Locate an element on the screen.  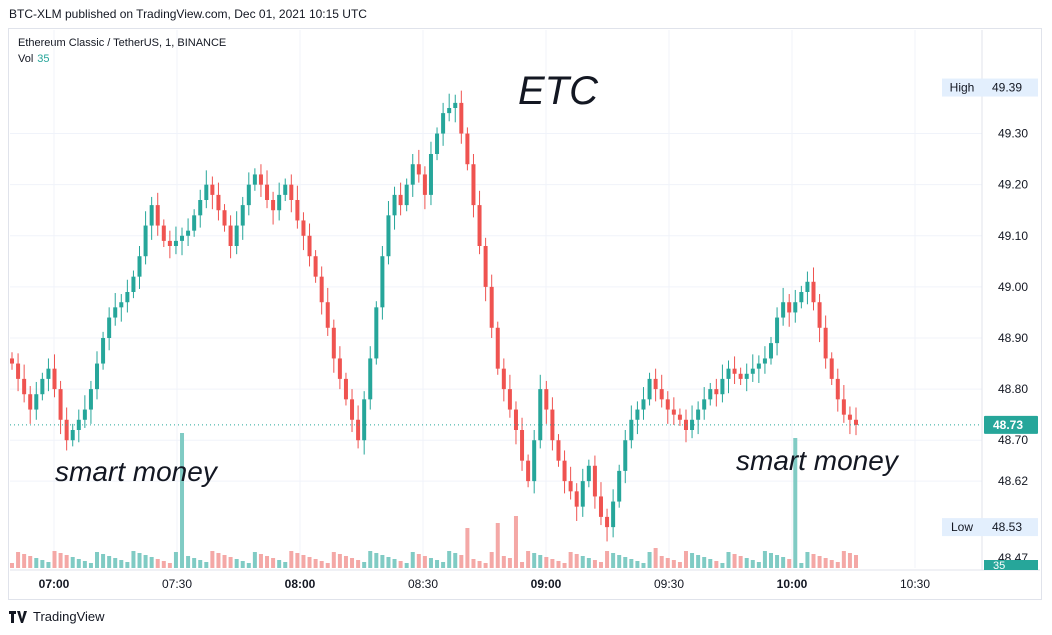
y-tick-label: 48.80 is located at coordinates (1013, 389).